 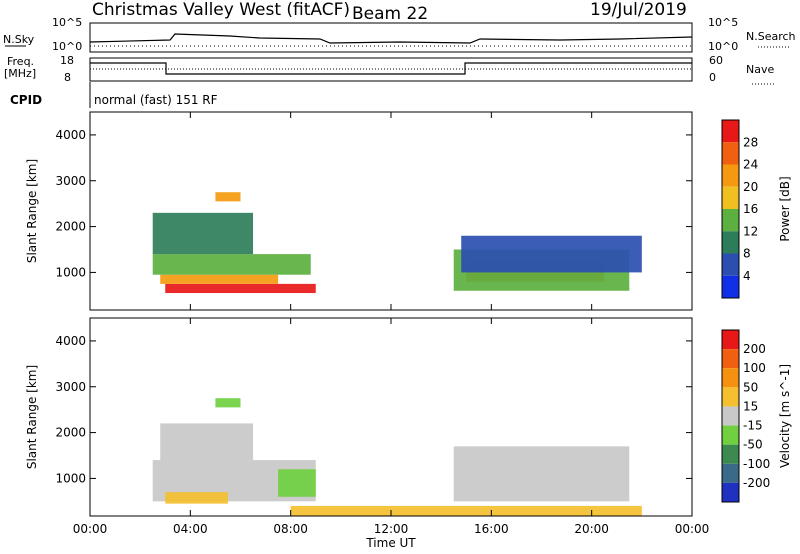 I want to click on nsky-tick-top: 10^5, so click(x=67, y=22).